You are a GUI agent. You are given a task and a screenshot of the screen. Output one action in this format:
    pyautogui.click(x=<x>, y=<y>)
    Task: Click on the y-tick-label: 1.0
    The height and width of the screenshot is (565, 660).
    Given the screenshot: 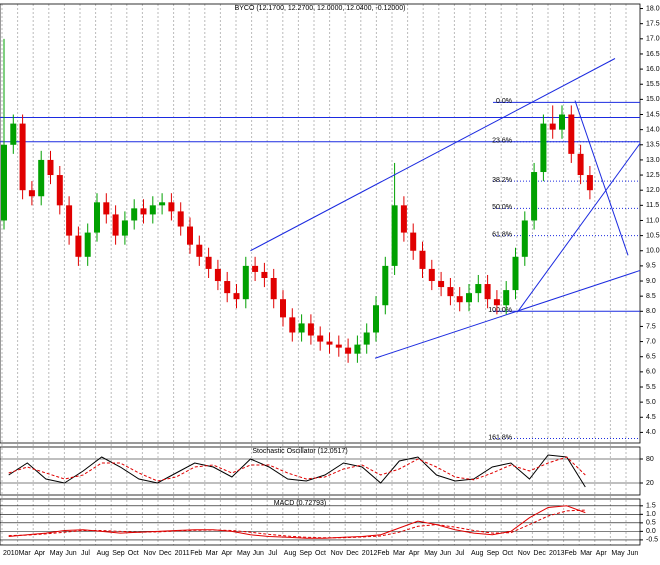 What is the action you would take?
    pyautogui.click(x=651, y=514)
    